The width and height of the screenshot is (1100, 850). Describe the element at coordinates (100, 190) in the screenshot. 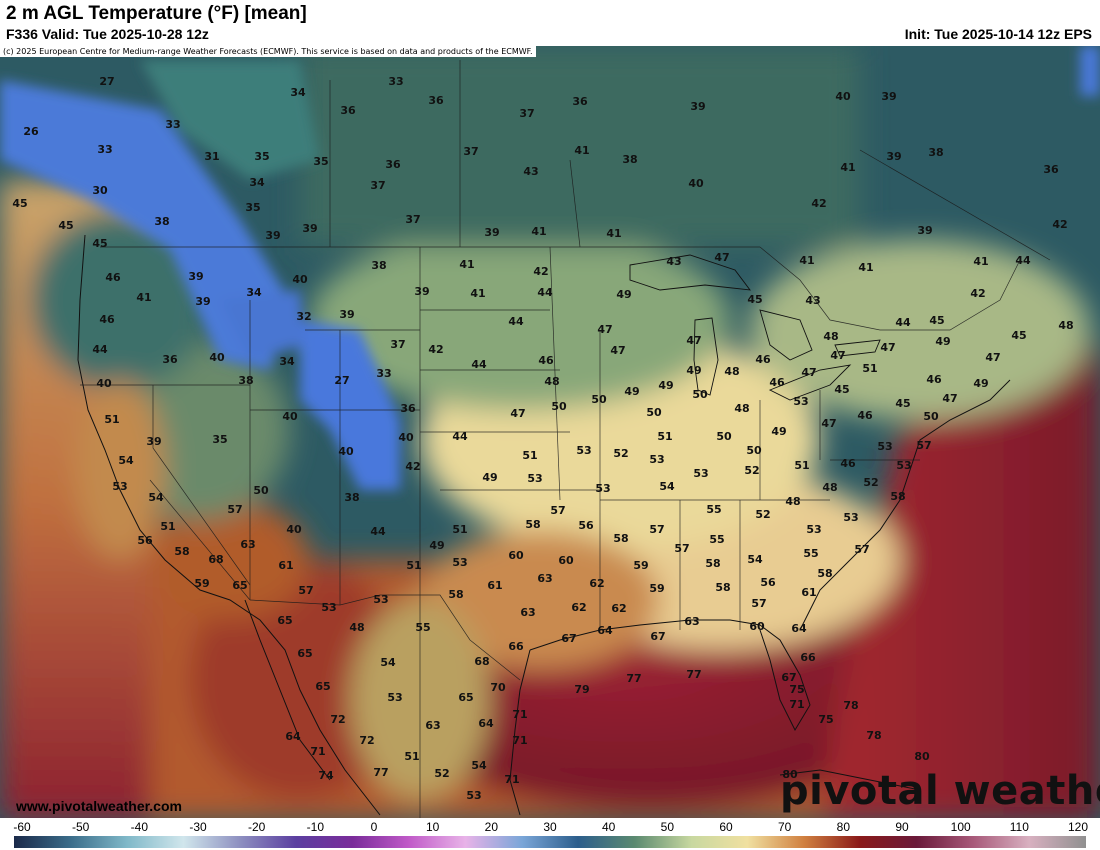

I see `temperature-value-label: 30` at that location.